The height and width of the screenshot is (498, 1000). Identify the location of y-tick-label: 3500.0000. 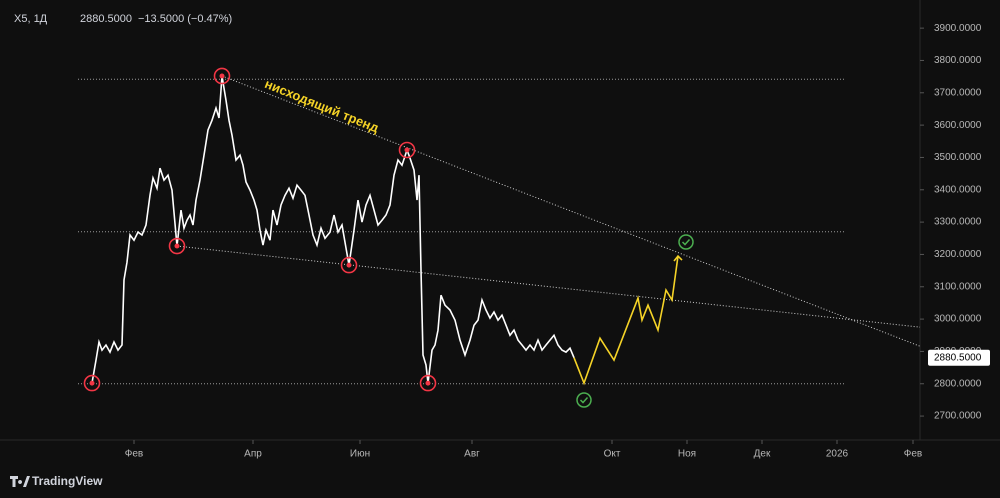
(958, 157).